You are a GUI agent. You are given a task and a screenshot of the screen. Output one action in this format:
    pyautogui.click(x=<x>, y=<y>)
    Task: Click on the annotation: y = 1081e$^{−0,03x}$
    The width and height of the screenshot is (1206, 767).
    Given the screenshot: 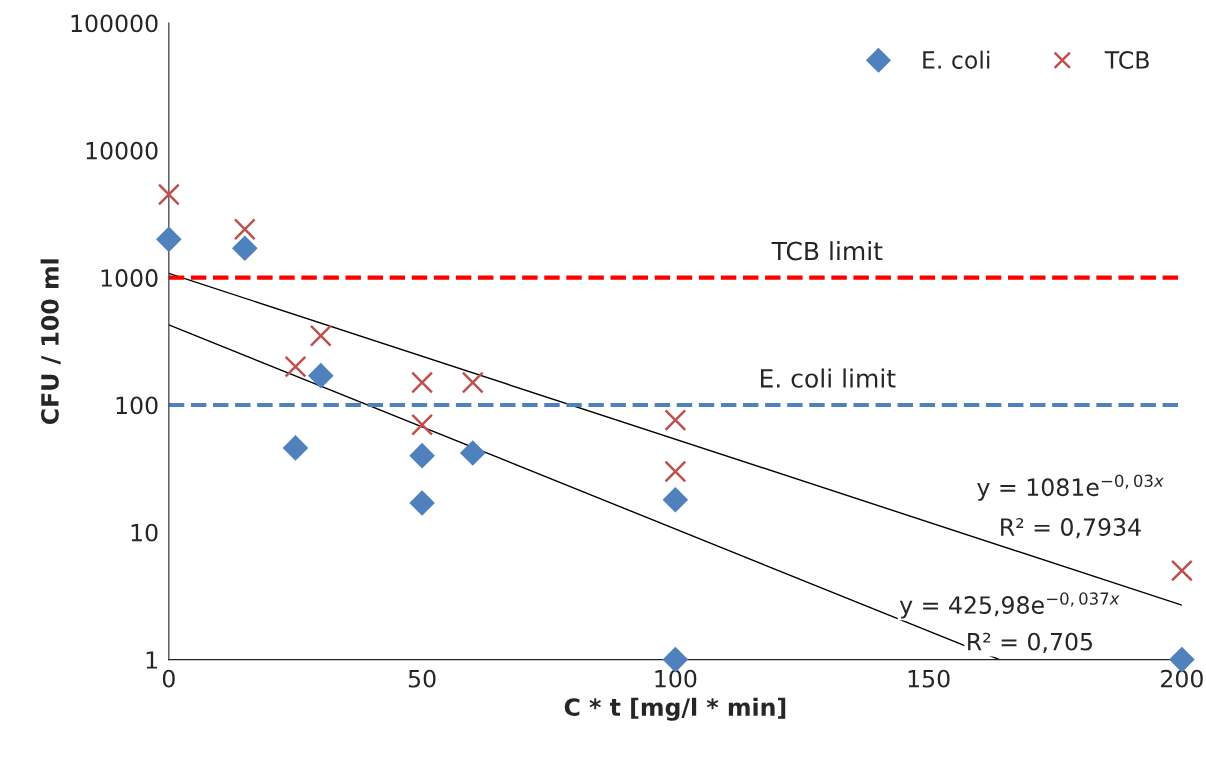 What is the action you would take?
    pyautogui.click(x=1070, y=487)
    